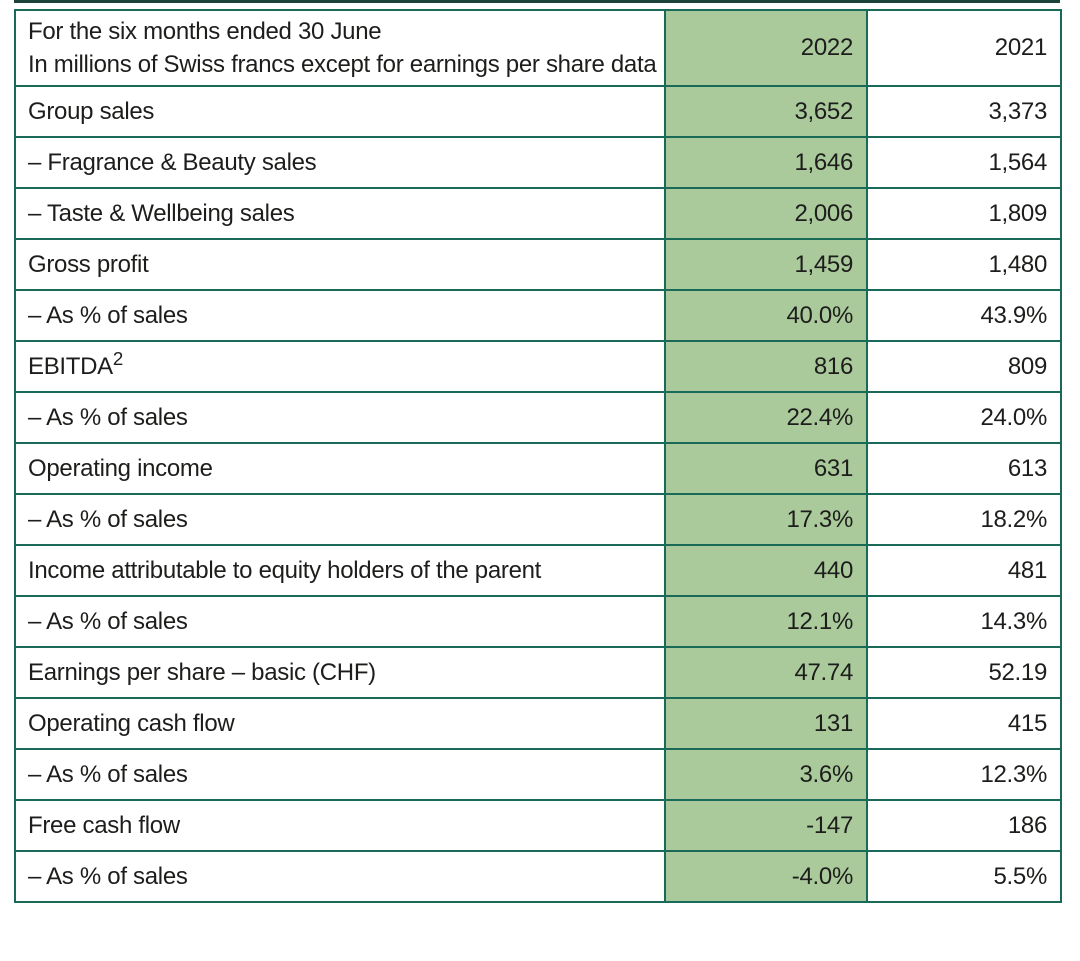 The width and height of the screenshot is (1080, 961). I want to click on value-2021-cell: 18.2%, so click(964, 519).